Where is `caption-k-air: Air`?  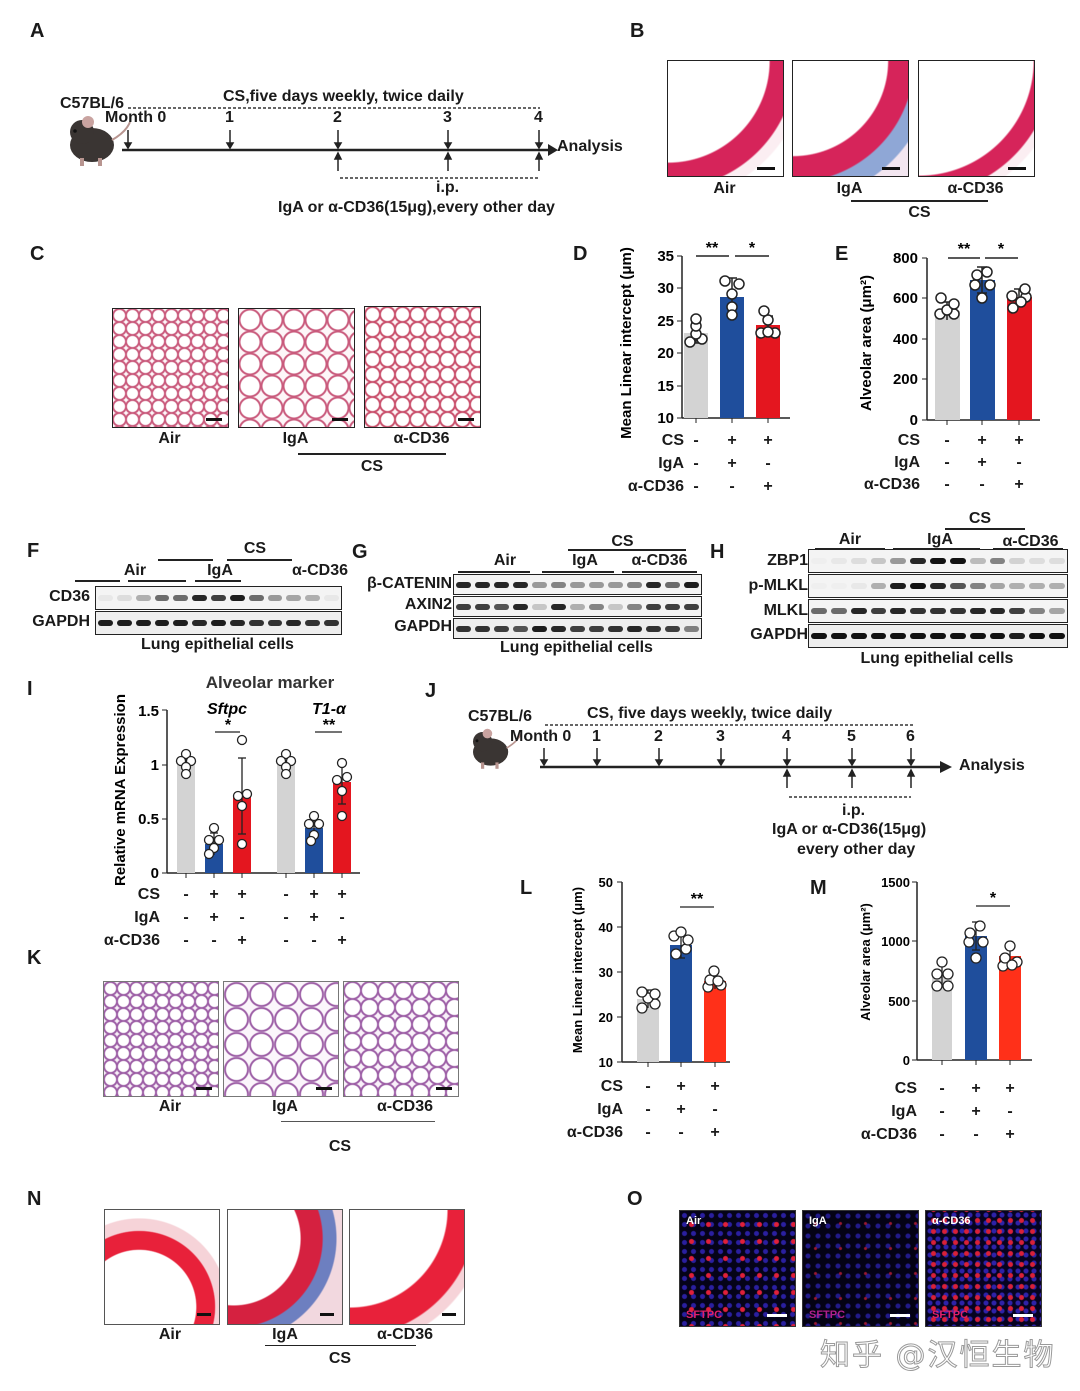
caption-k-air: Air is located at coordinates (170, 1106).